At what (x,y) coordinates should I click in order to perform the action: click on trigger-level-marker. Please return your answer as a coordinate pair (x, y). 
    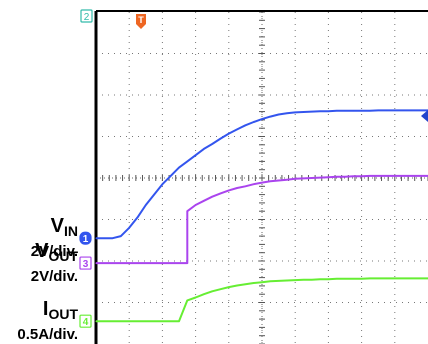
    Looking at the image, I should click on (424, 116).